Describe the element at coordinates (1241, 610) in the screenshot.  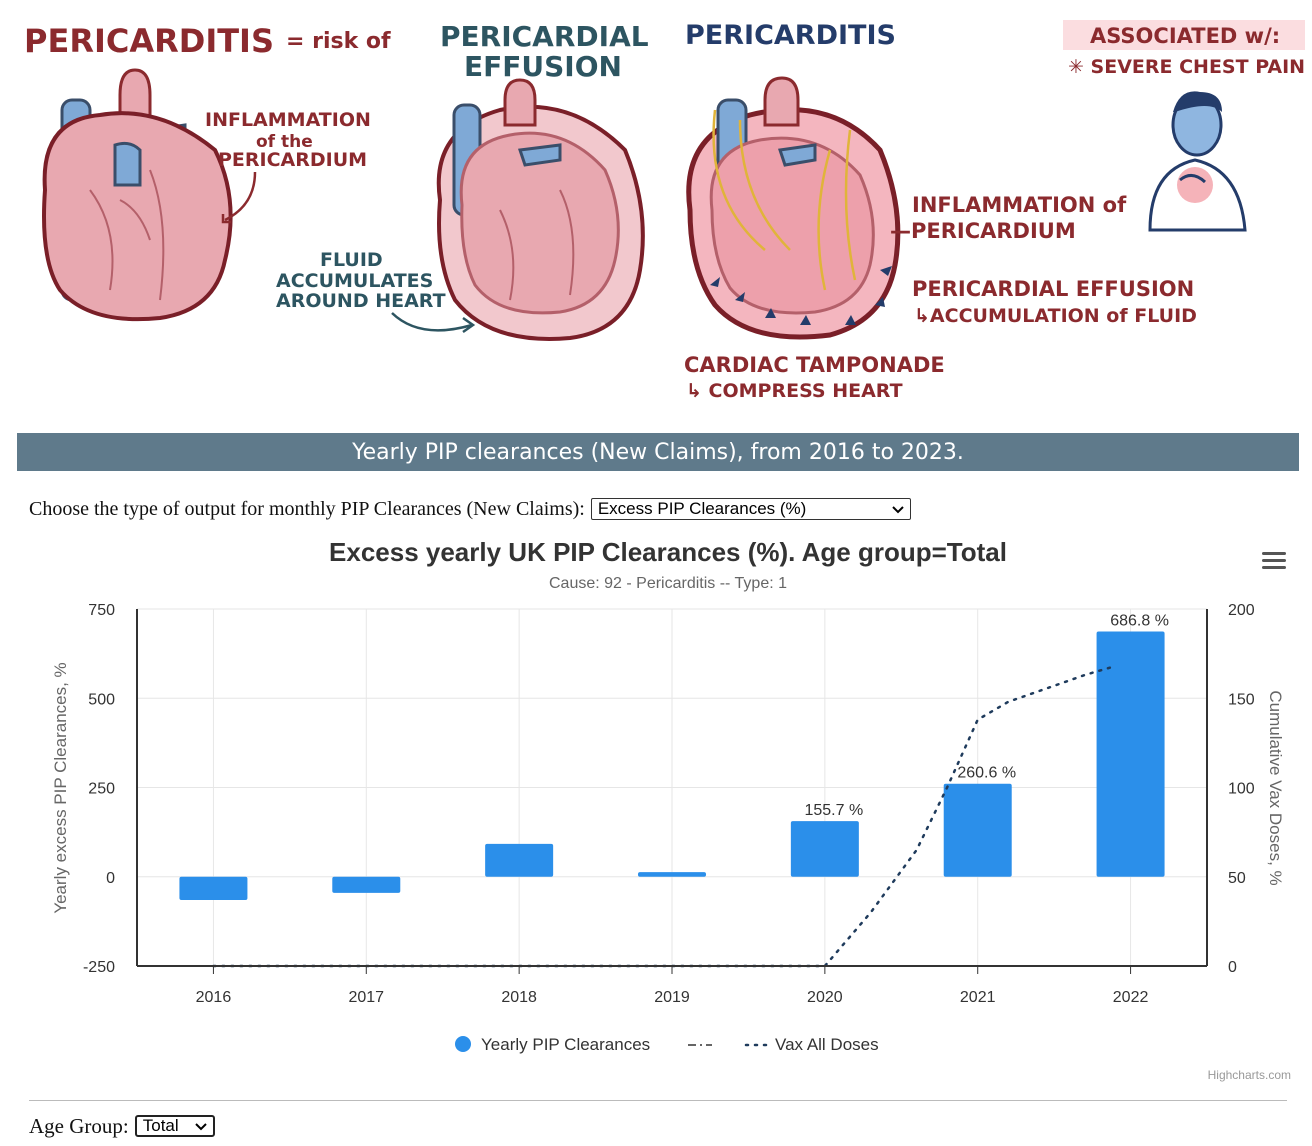
I see `y2-tick-label: 200` at that location.